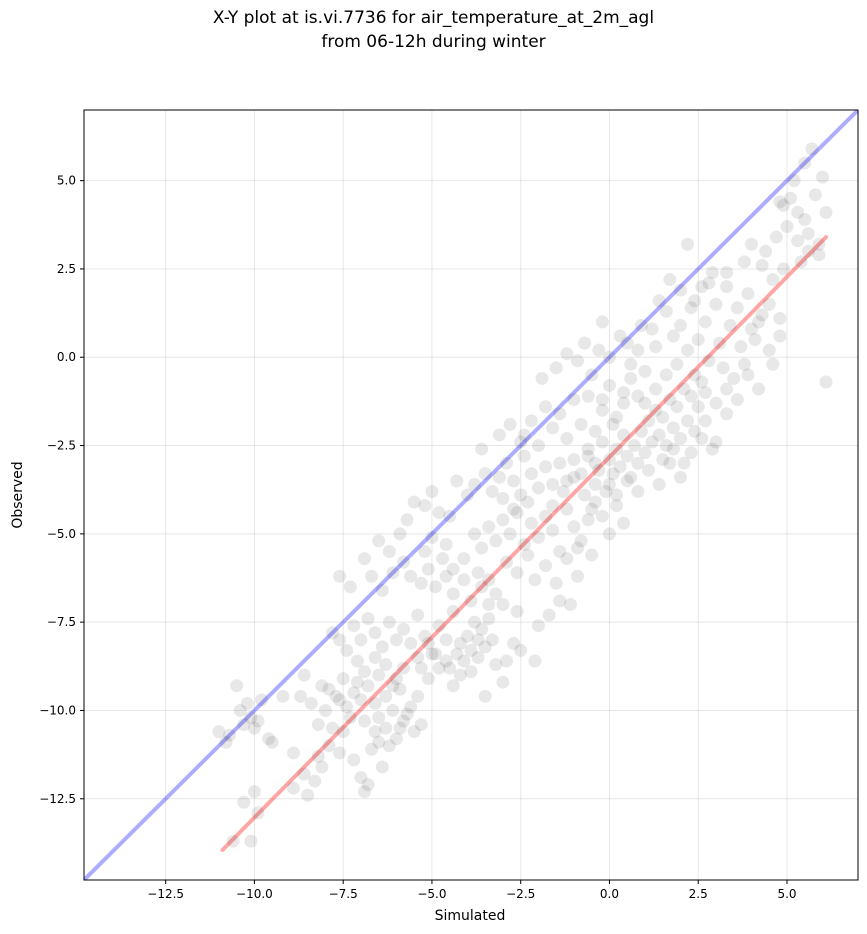 The height and width of the screenshot is (934, 867). What do you see at coordinates (66, 181) in the screenshot?
I see `y-tick-label: 5.0` at bounding box center [66, 181].